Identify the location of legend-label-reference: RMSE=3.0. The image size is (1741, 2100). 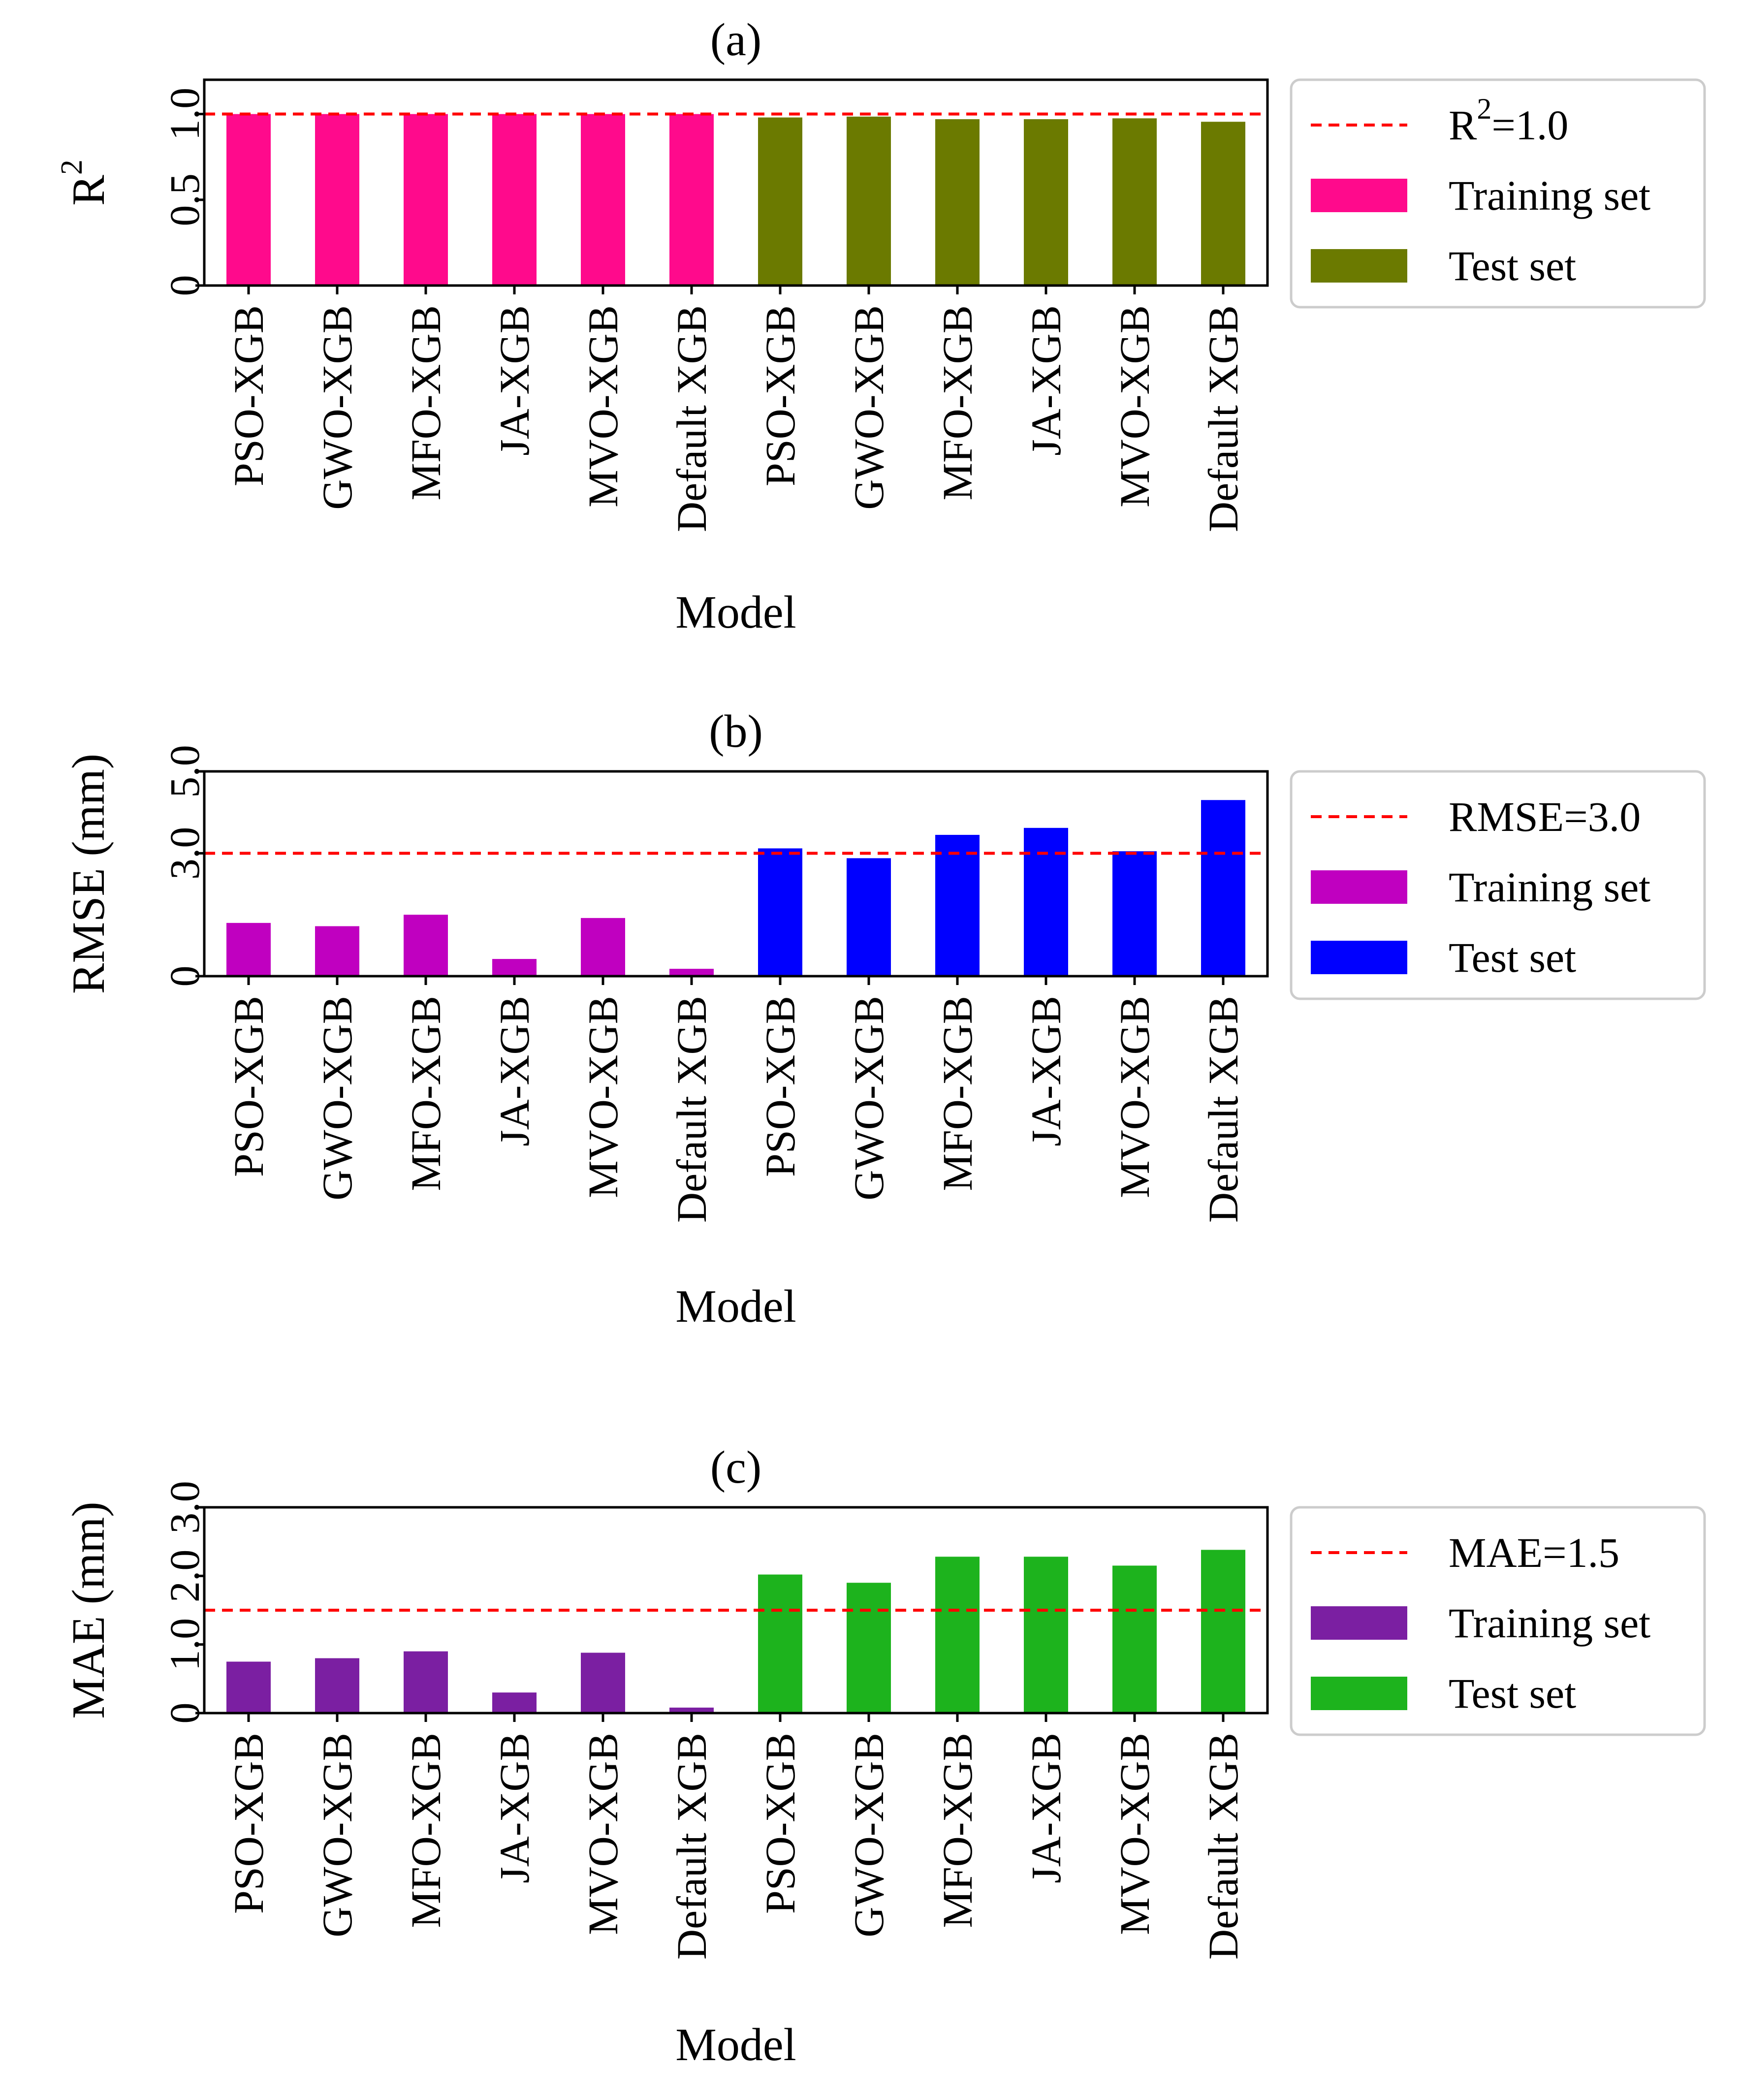
(1545, 816).